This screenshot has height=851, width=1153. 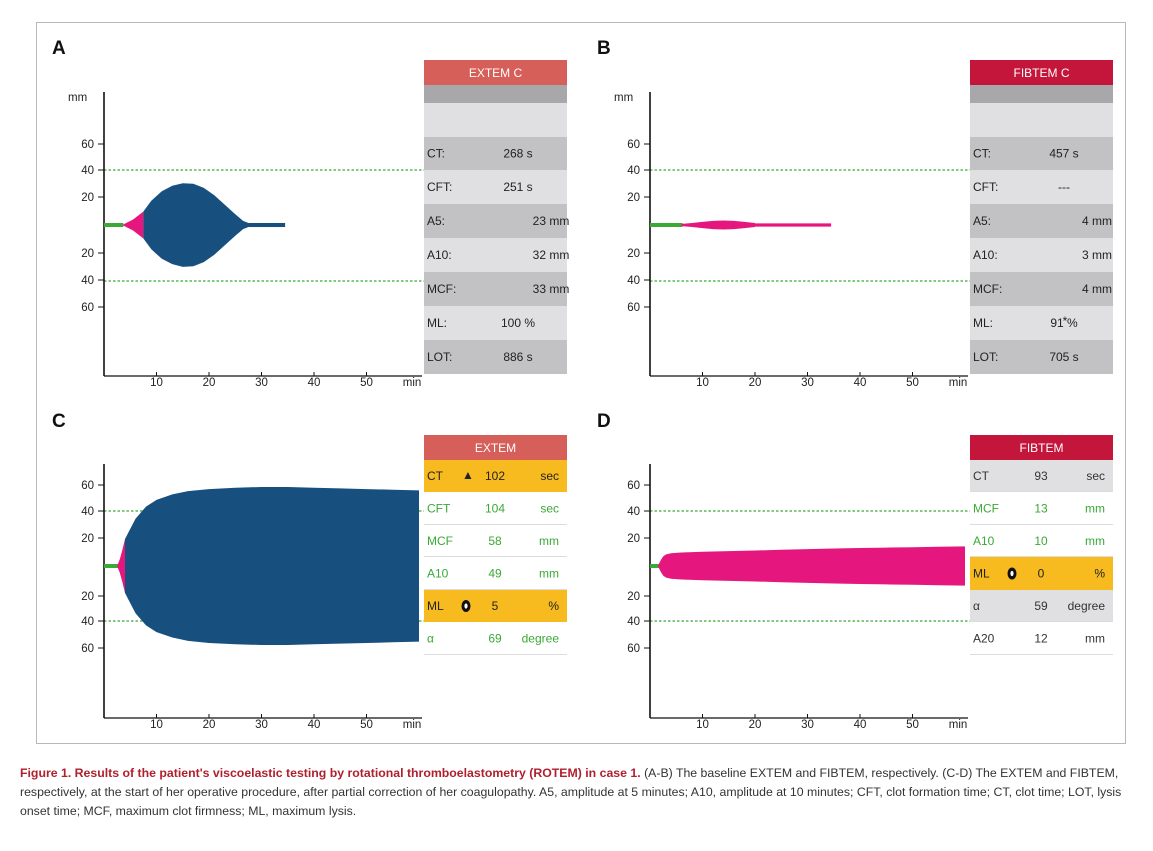 I want to click on table-row: A20 12 mm, so click(x=1041, y=638).